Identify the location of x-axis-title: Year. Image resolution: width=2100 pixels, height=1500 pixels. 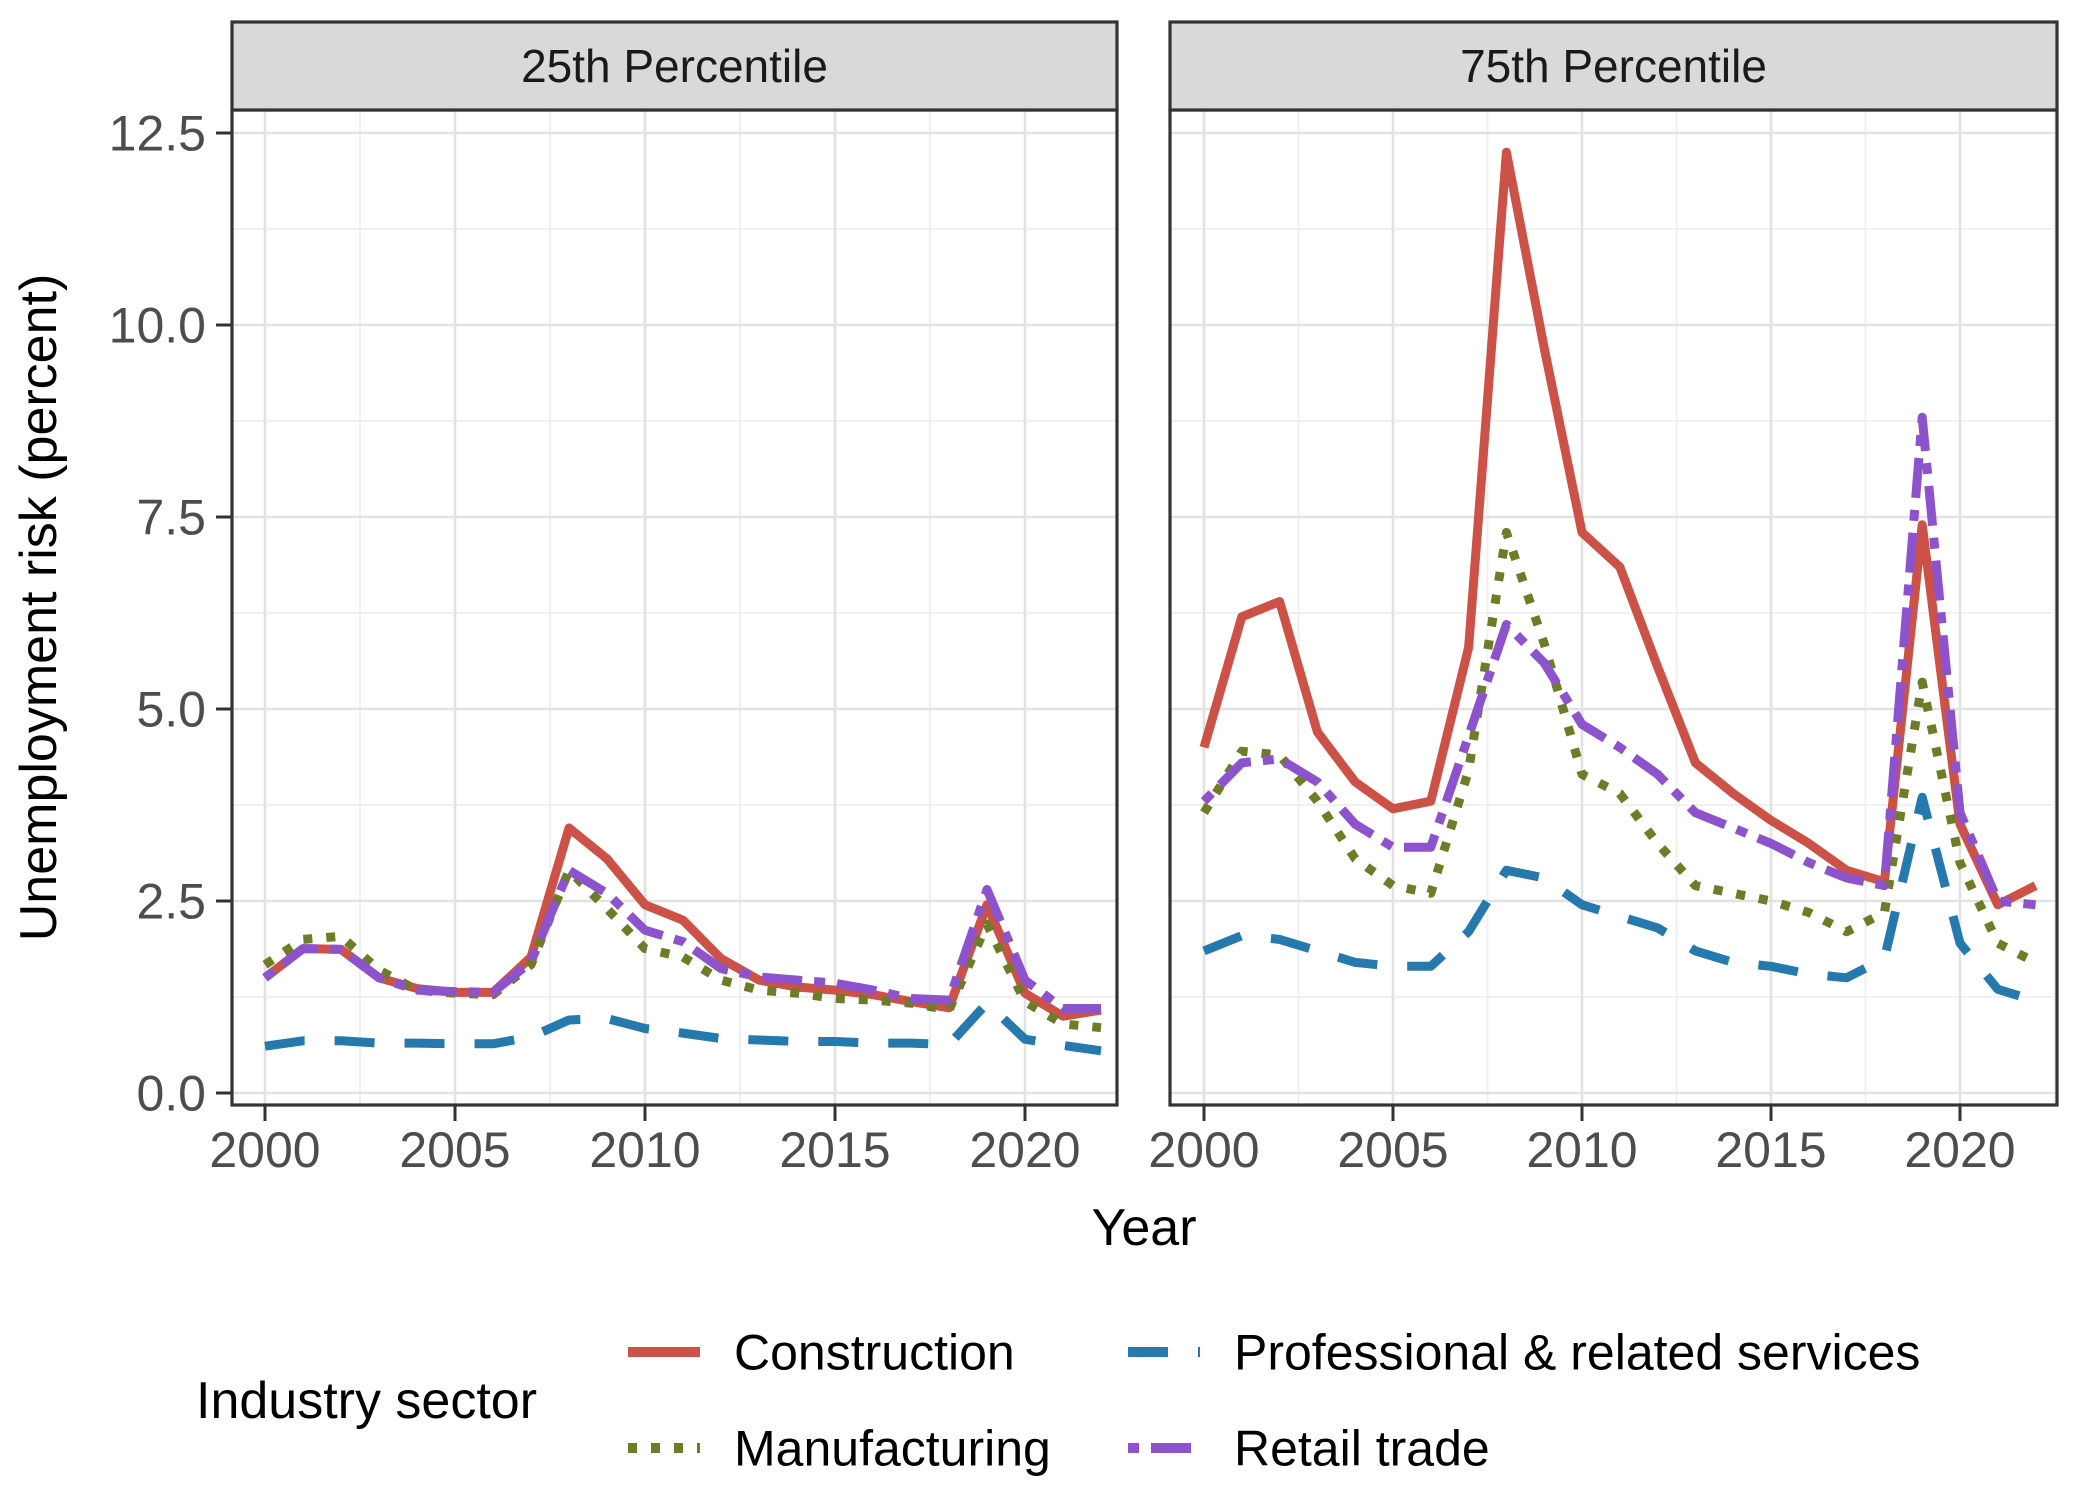
(1143, 1228).